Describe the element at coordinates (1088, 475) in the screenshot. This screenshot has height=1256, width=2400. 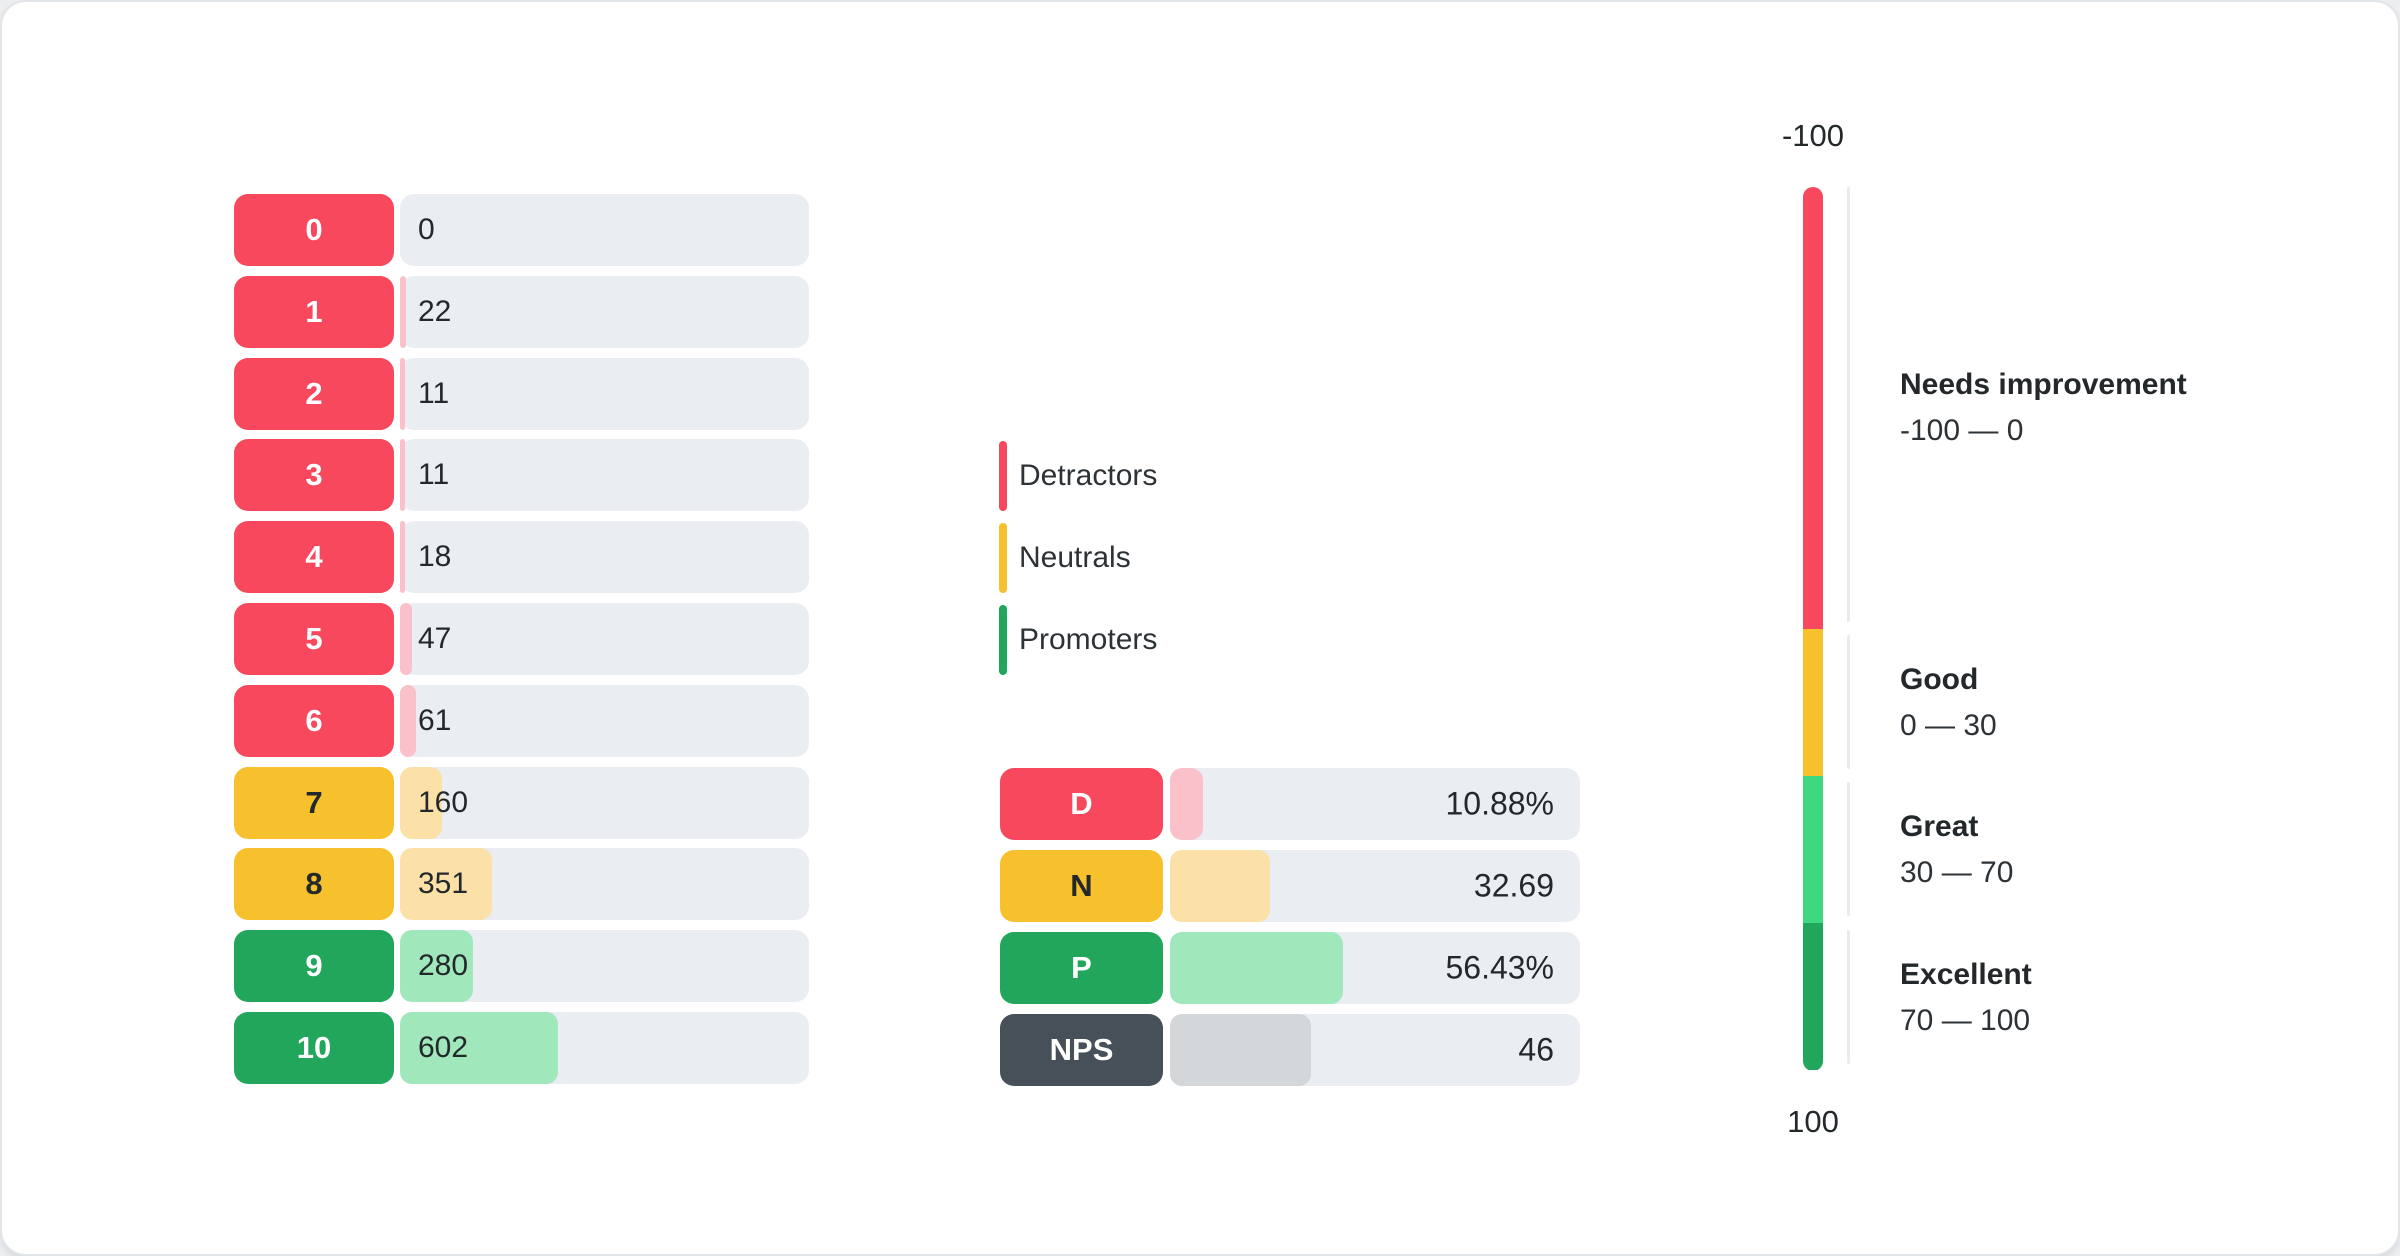
I see `legend-label: Detractors` at that location.